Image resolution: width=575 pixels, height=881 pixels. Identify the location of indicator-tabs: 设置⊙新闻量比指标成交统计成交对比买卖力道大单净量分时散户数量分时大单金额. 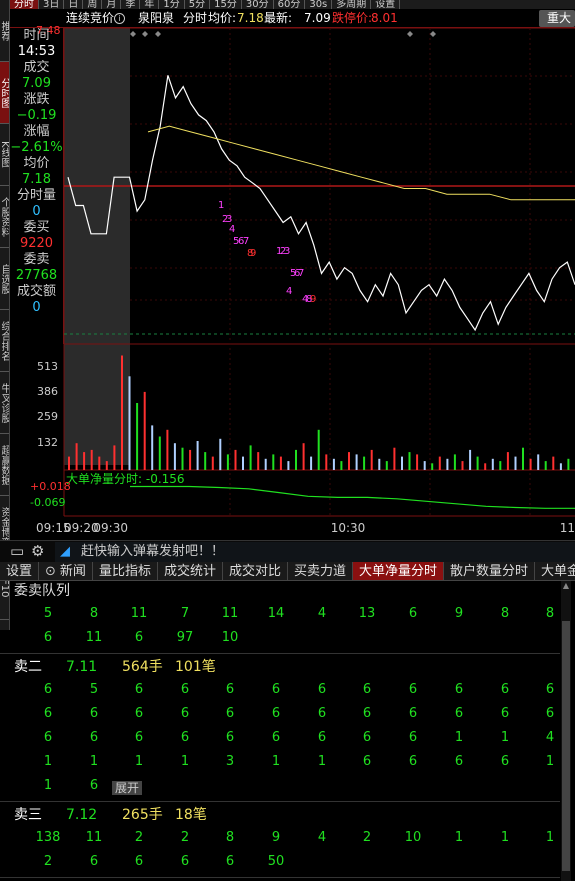
(287, 571).